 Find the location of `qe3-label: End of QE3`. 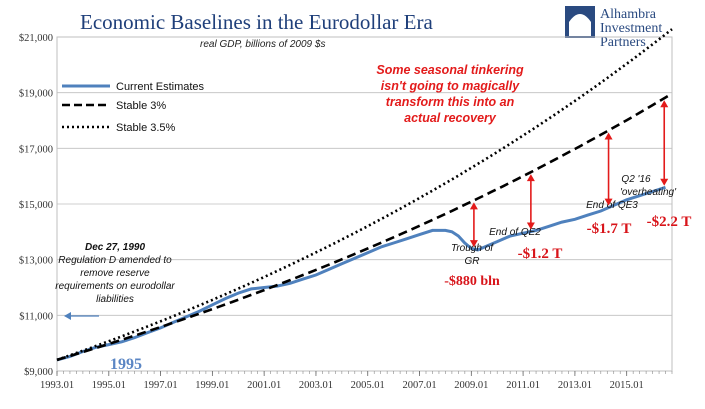

qe3-label: End of QE3 is located at coordinates (612, 205).